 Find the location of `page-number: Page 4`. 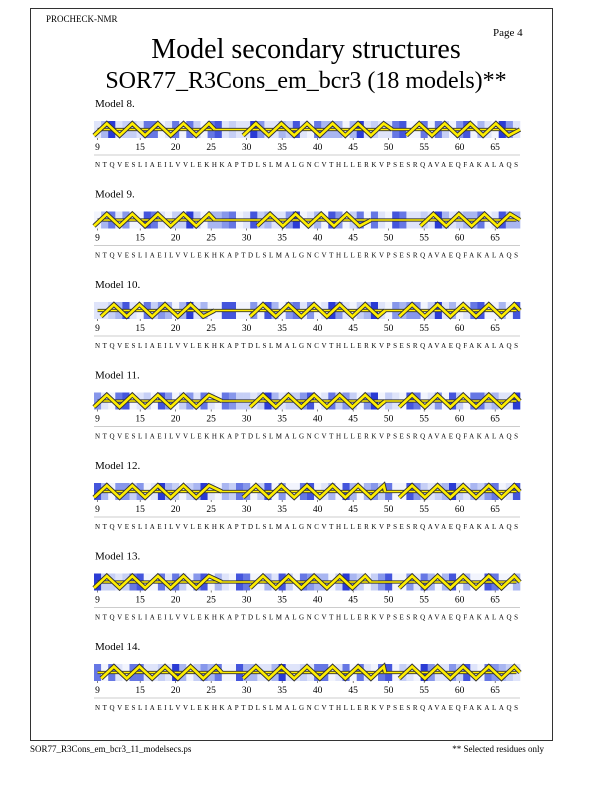

page-number: Page 4 is located at coordinates (508, 33).